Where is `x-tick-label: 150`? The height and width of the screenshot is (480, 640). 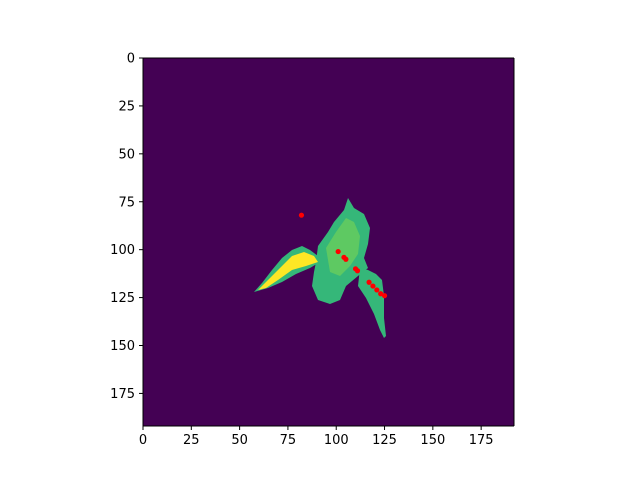
x-tick-label: 150 is located at coordinates (432, 440).